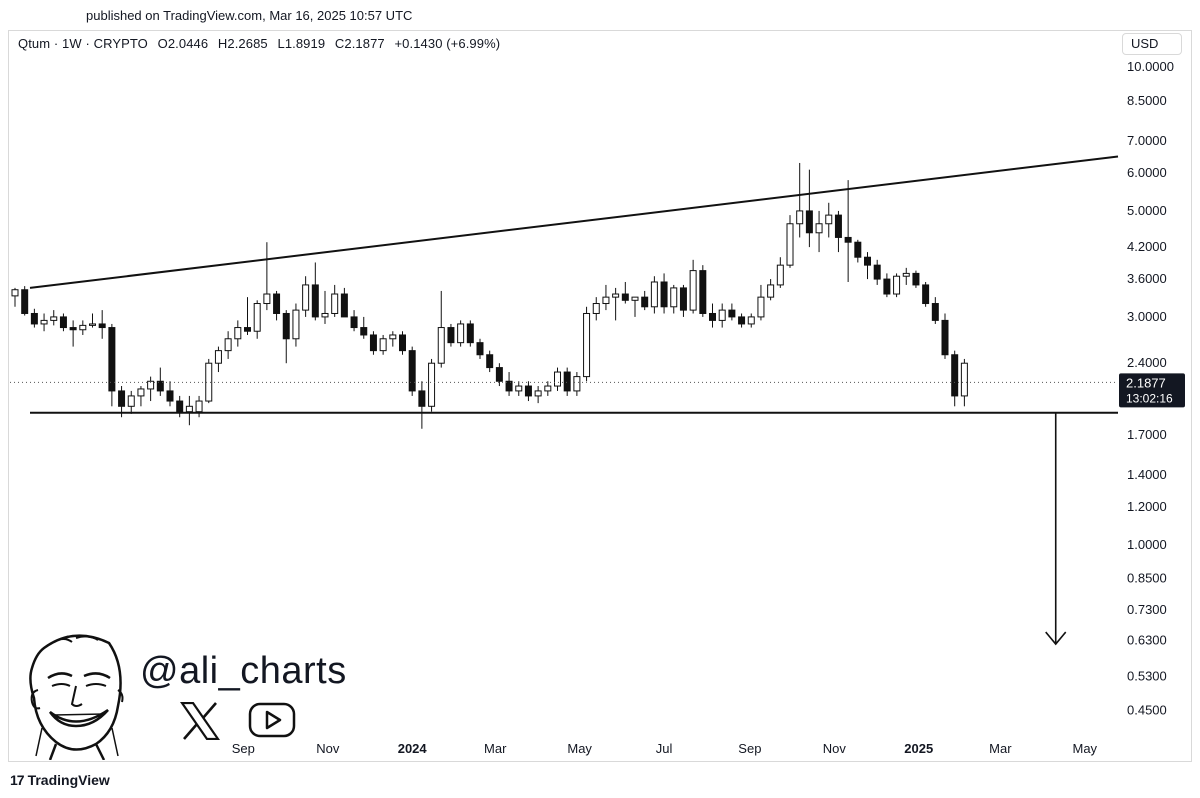 This screenshot has height=798, width=1200. Describe the element at coordinates (83, 43) in the screenshot. I see `symbol-label: Qtum · 1W · CRYPTO` at that location.